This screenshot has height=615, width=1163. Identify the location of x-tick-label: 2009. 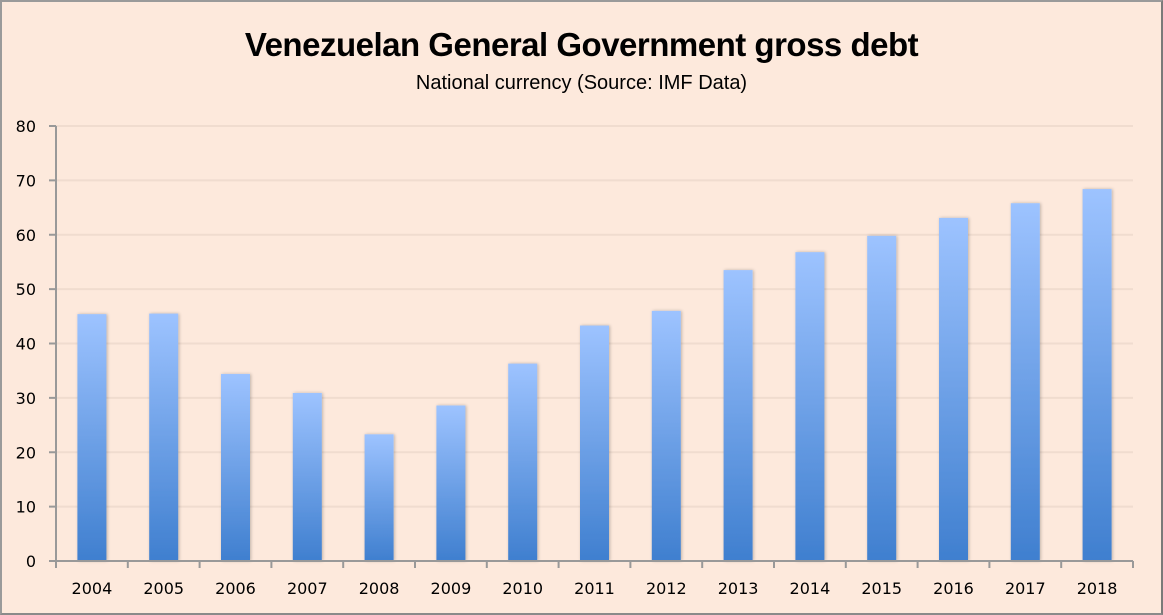
(451, 588).